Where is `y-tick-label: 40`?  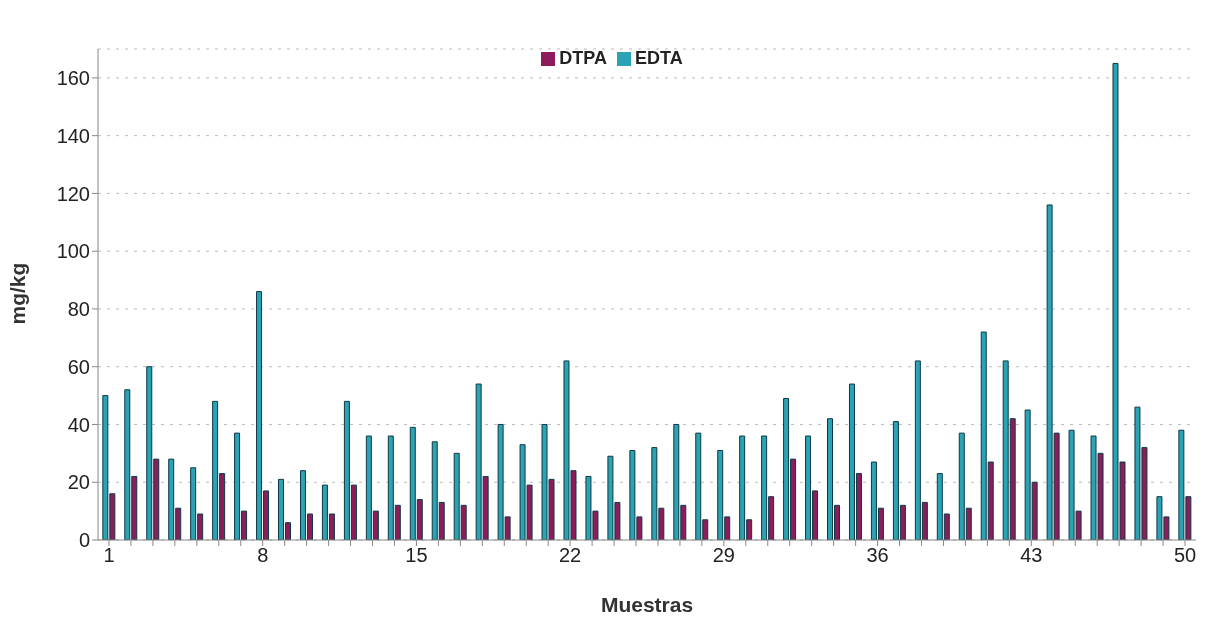 y-tick-label: 40 is located at coordinates (78, 424).